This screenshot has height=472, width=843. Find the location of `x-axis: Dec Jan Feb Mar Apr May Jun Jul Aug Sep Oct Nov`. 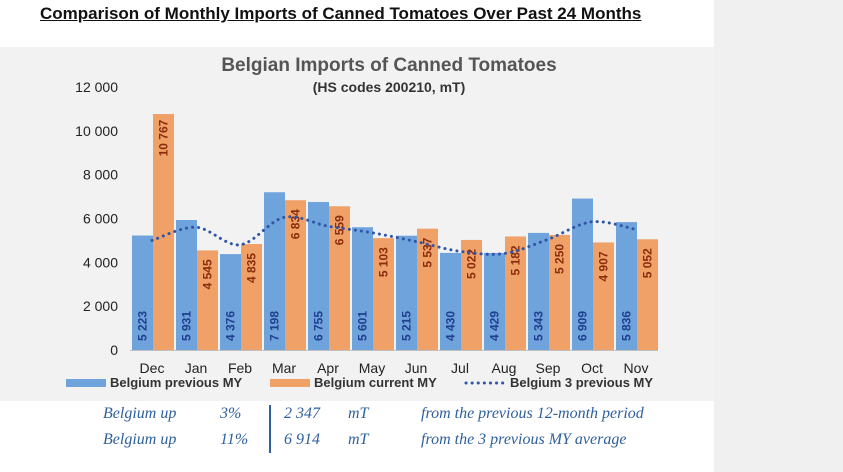

x-axis: Dec Jan Feb Mar Apr May Jun Jul Aug Sep Oct Nov is located at coordinates (394, 363).